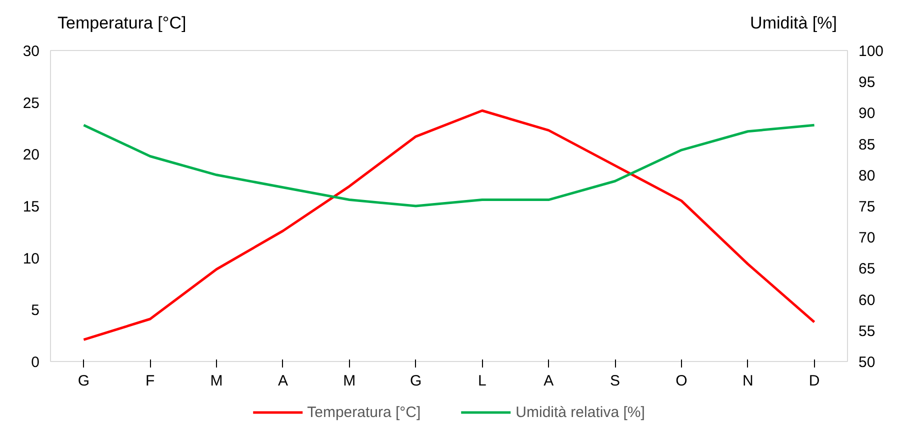  I want to click on y-tick-label: 25, so click(31, 103).